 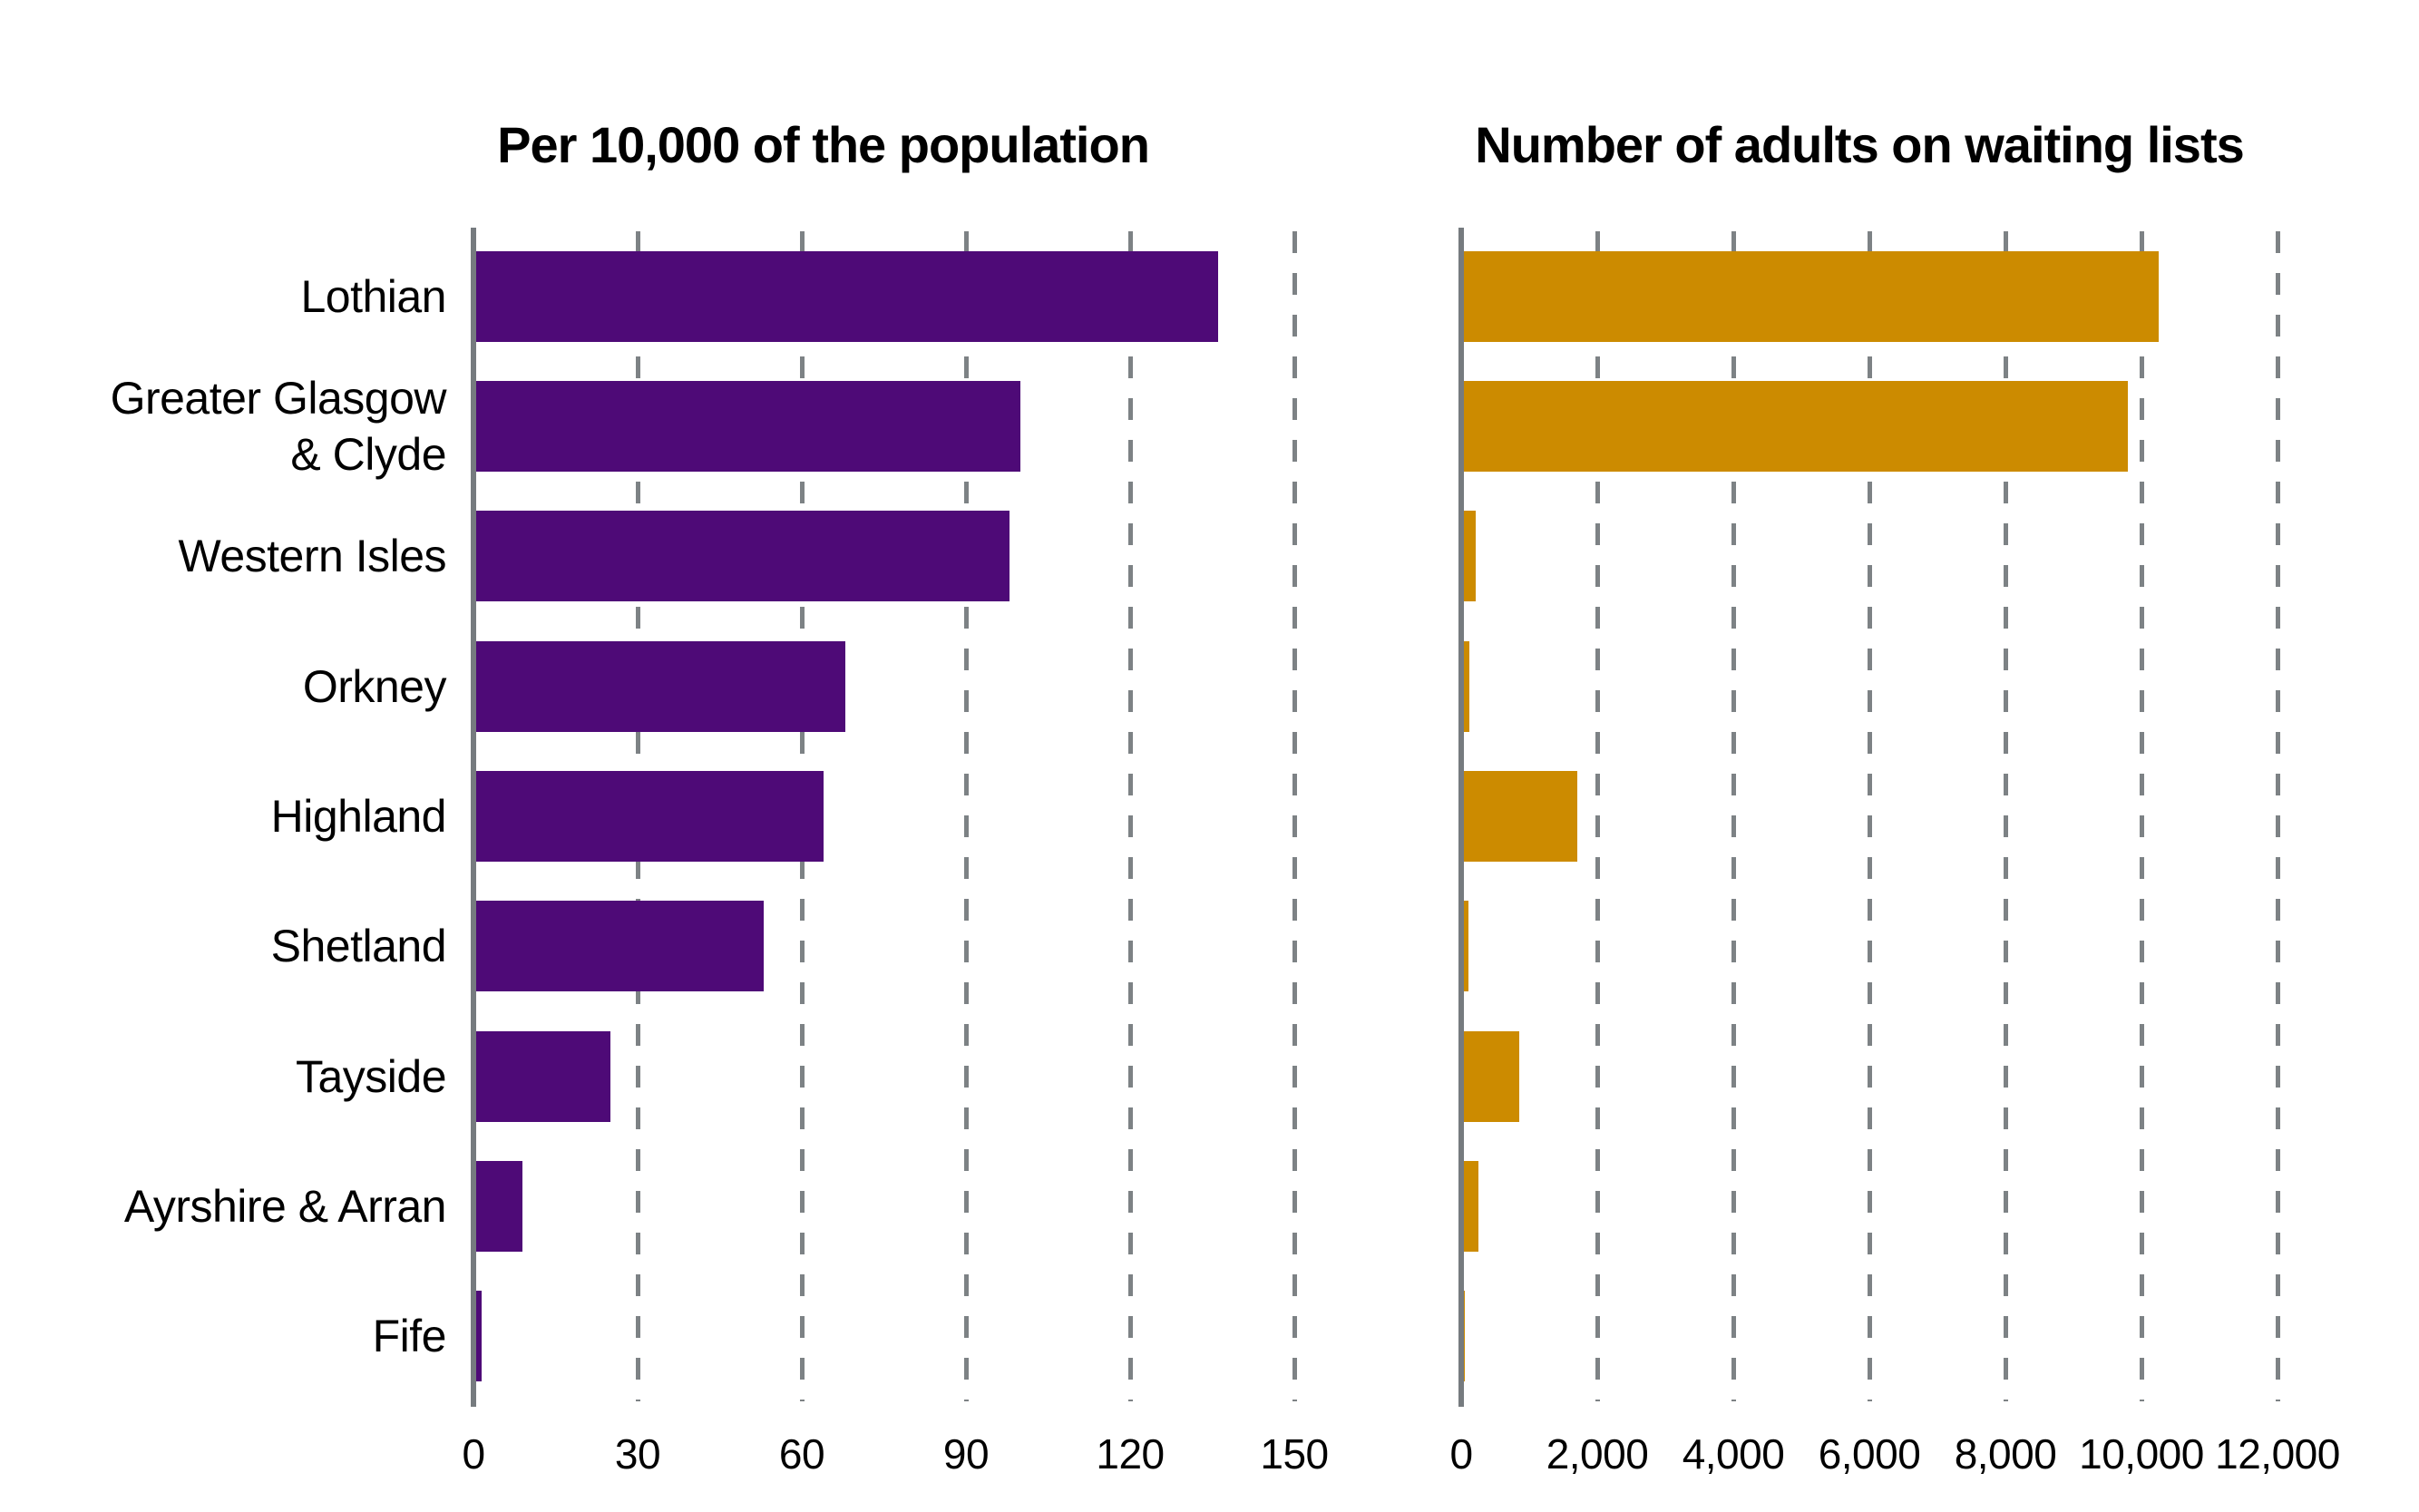 I want to click on category-label-line: Ayrshire & Arran, so click(x=285, y=1206).